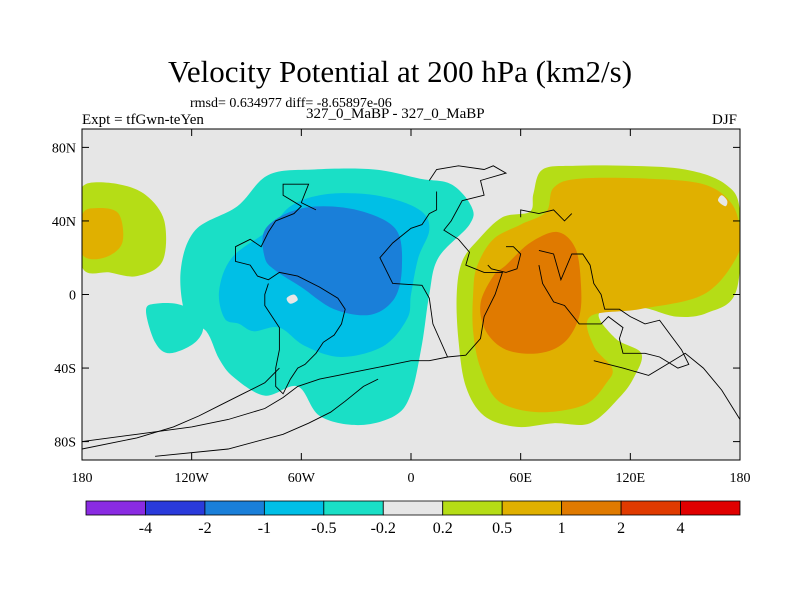  What do you see at coordinates (204, 528) in the screenshot?
I see `colorbar-label: -2` at bounding box center [204, 528].